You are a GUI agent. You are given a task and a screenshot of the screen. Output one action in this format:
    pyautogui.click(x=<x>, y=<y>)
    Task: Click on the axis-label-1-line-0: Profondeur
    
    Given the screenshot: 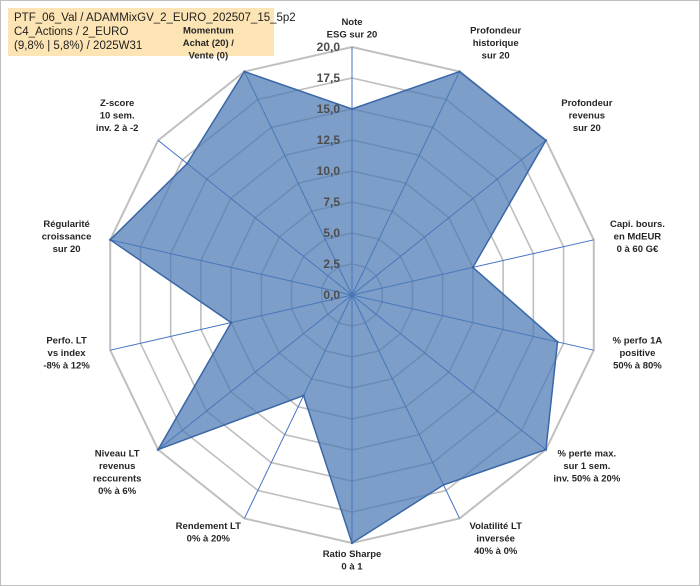 What is the action you would take?
    pyautogui.click(x=495, y=30)
    